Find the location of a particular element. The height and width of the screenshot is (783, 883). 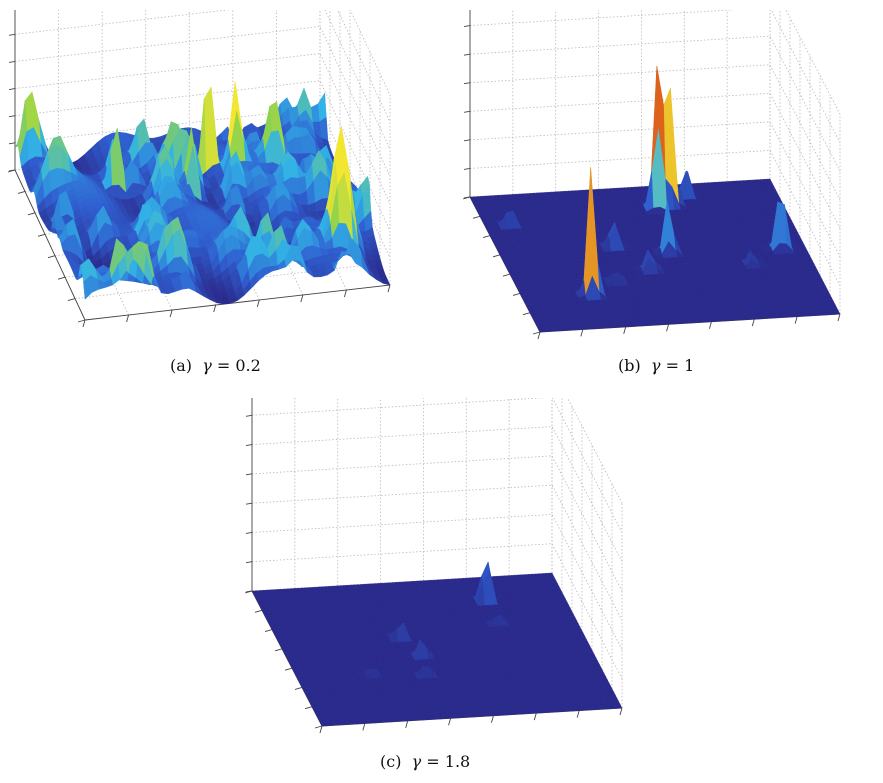

caption-b-symbol: γ is located at coordinates (655, 365).